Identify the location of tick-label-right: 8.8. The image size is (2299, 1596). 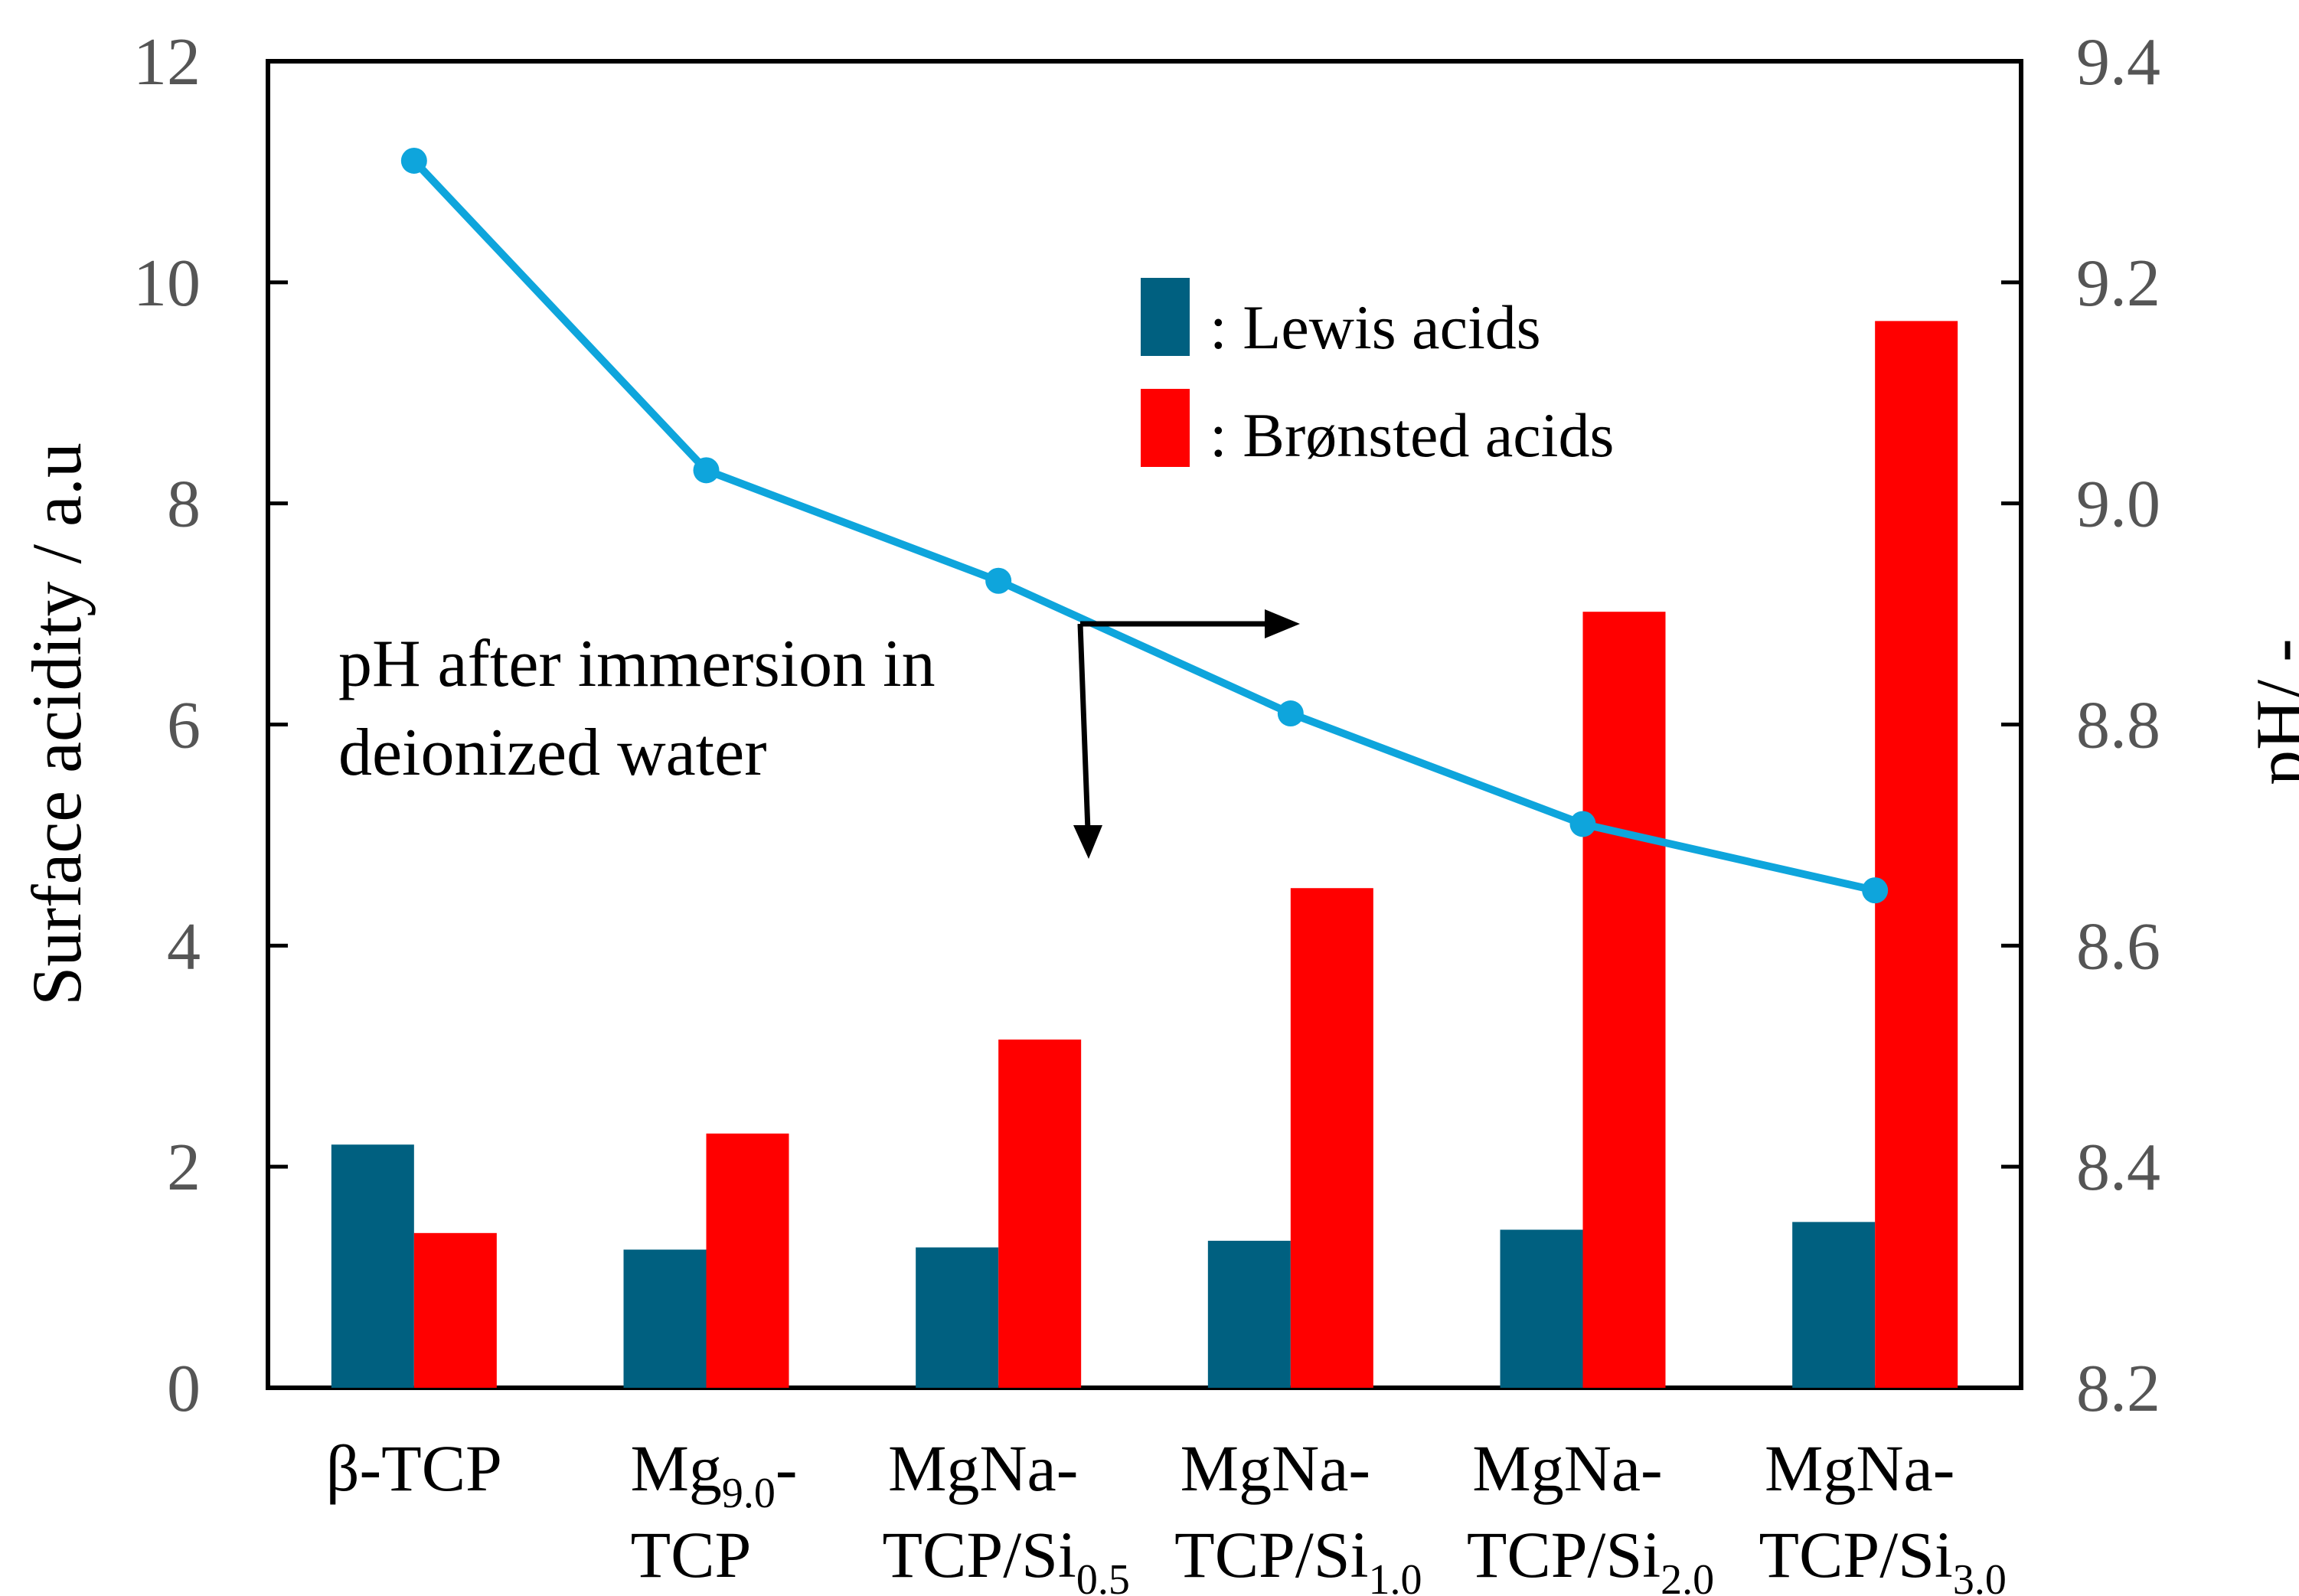
(2118, 726).